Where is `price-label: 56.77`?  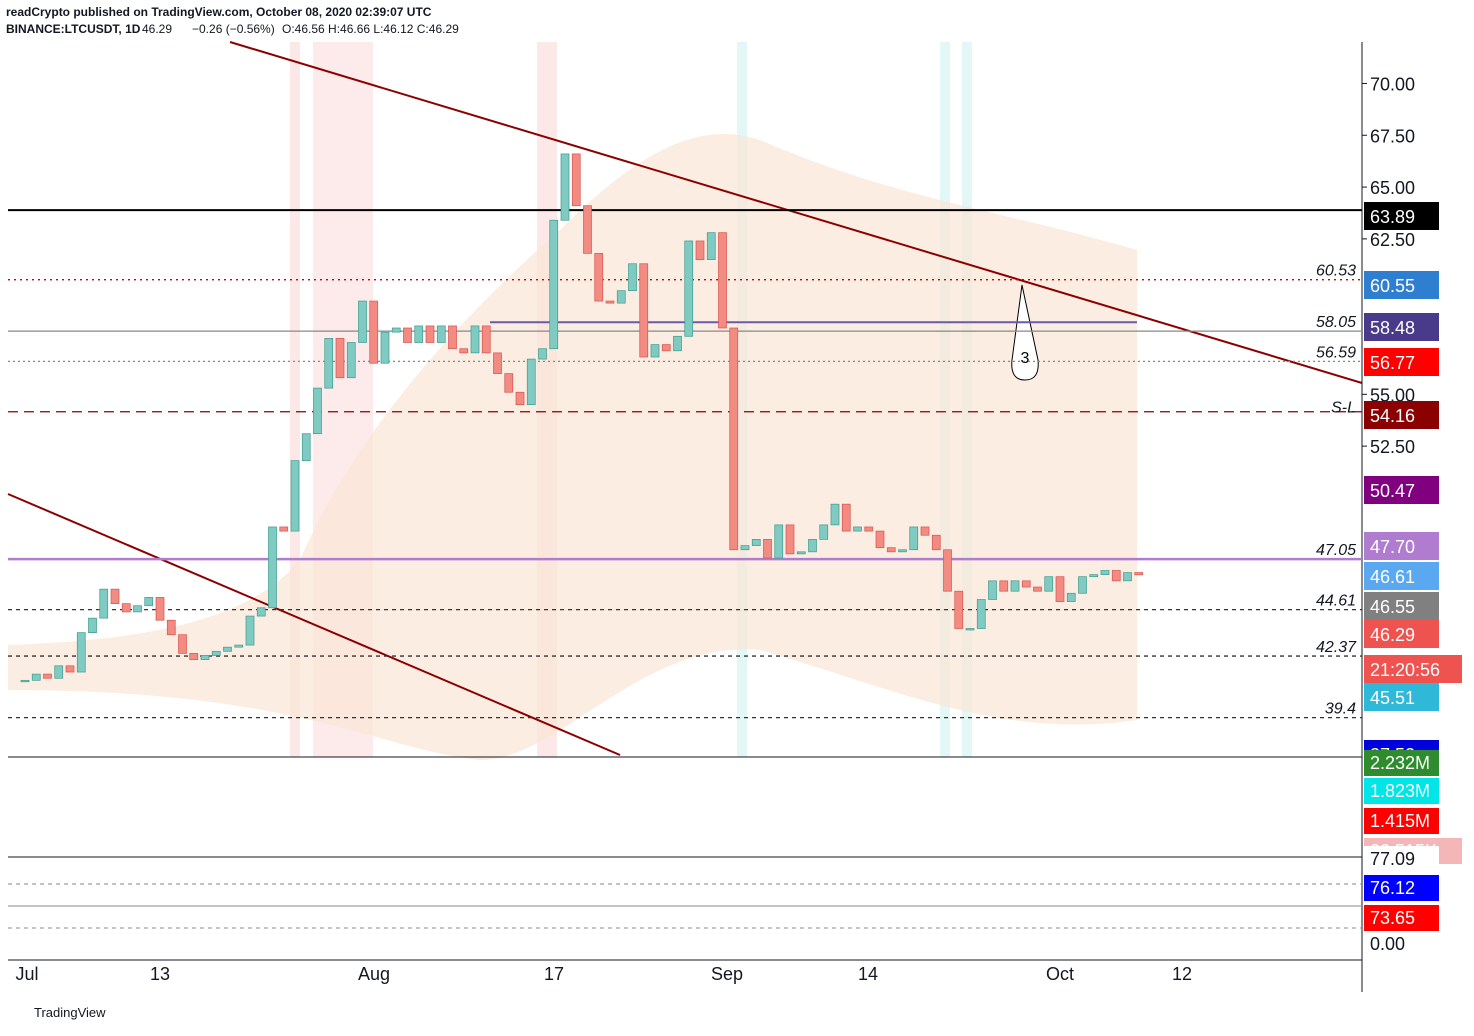 price-label: 56.77 is located at coordinates (1392, 363).